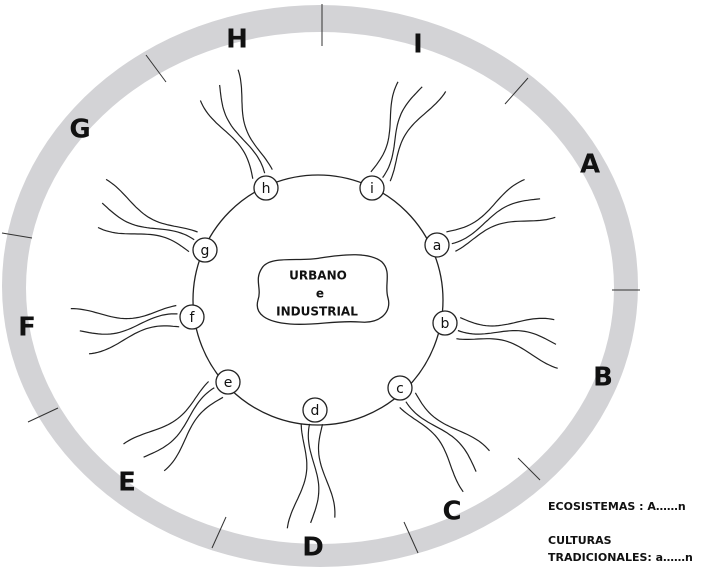 This screenshot has height=569, width=720. Describe the element at coordinates (617, 506) in the screenshot. I see `legend-text: ECOSISTEMAS : A……n` at that location.